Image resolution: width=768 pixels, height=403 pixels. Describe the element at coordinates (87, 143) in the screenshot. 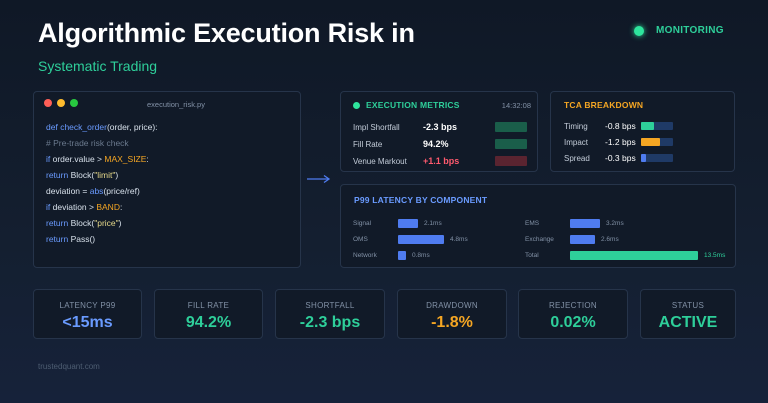

I see `code-line: # Pre-trade risk check` at that location.